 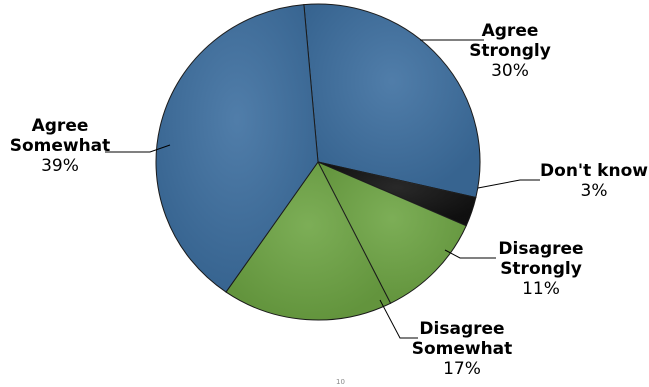 I want to click on slice-label-percent: 30%, so click(x=510, y=71).